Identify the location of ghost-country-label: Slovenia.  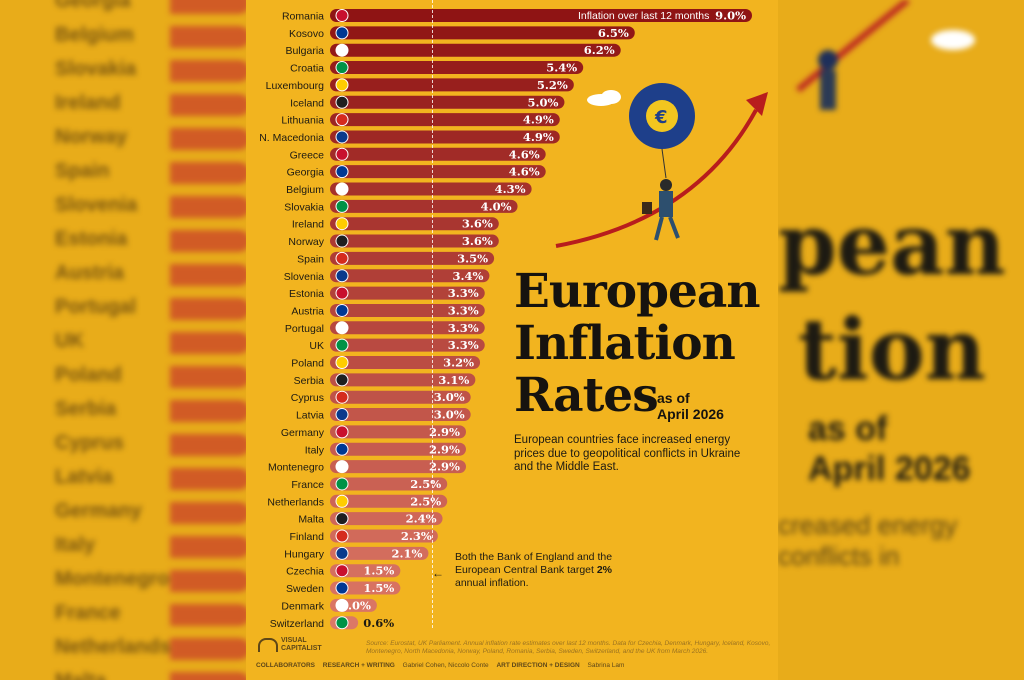
(96, 205).